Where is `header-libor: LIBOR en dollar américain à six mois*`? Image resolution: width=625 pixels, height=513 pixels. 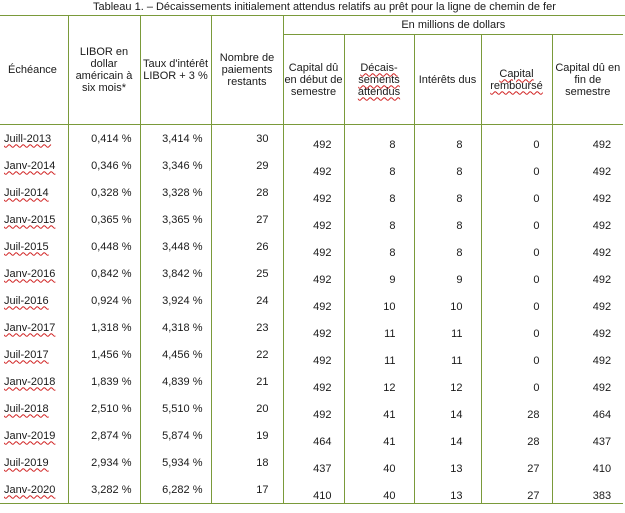 header-libor: LIBOR en dollar américain à six mois* is located at coordinates (104, 70).